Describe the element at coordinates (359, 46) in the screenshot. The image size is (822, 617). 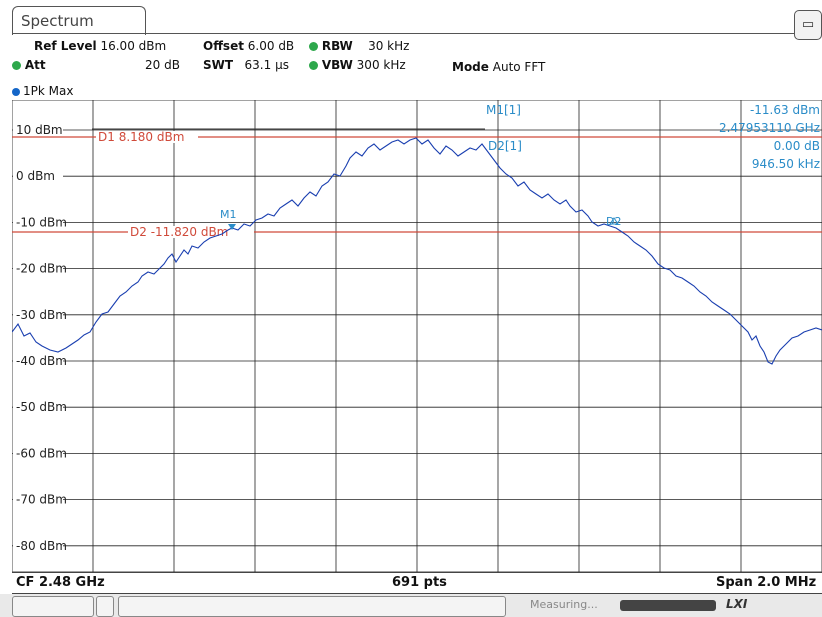
I see `rbw-setting: RBW 30 kHz` at that location.